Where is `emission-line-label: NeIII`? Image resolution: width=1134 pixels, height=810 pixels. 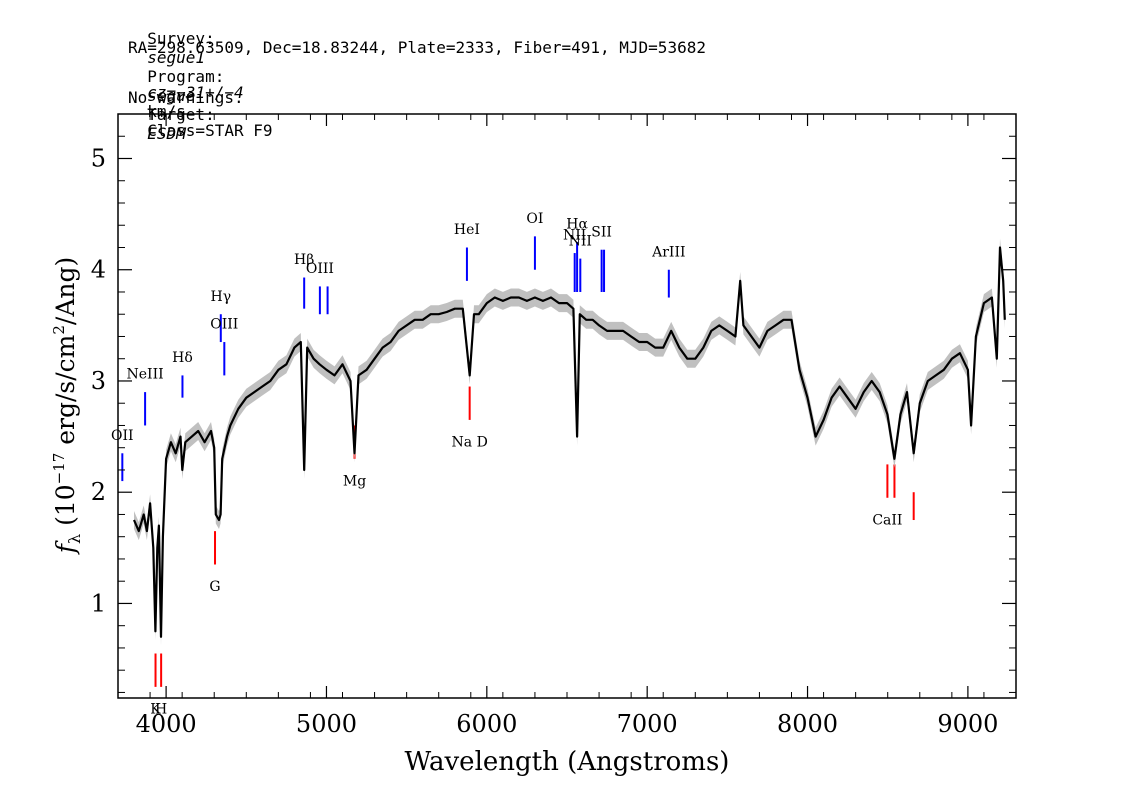 emission-line-label: NeIII is located at coordinates (145, 375).